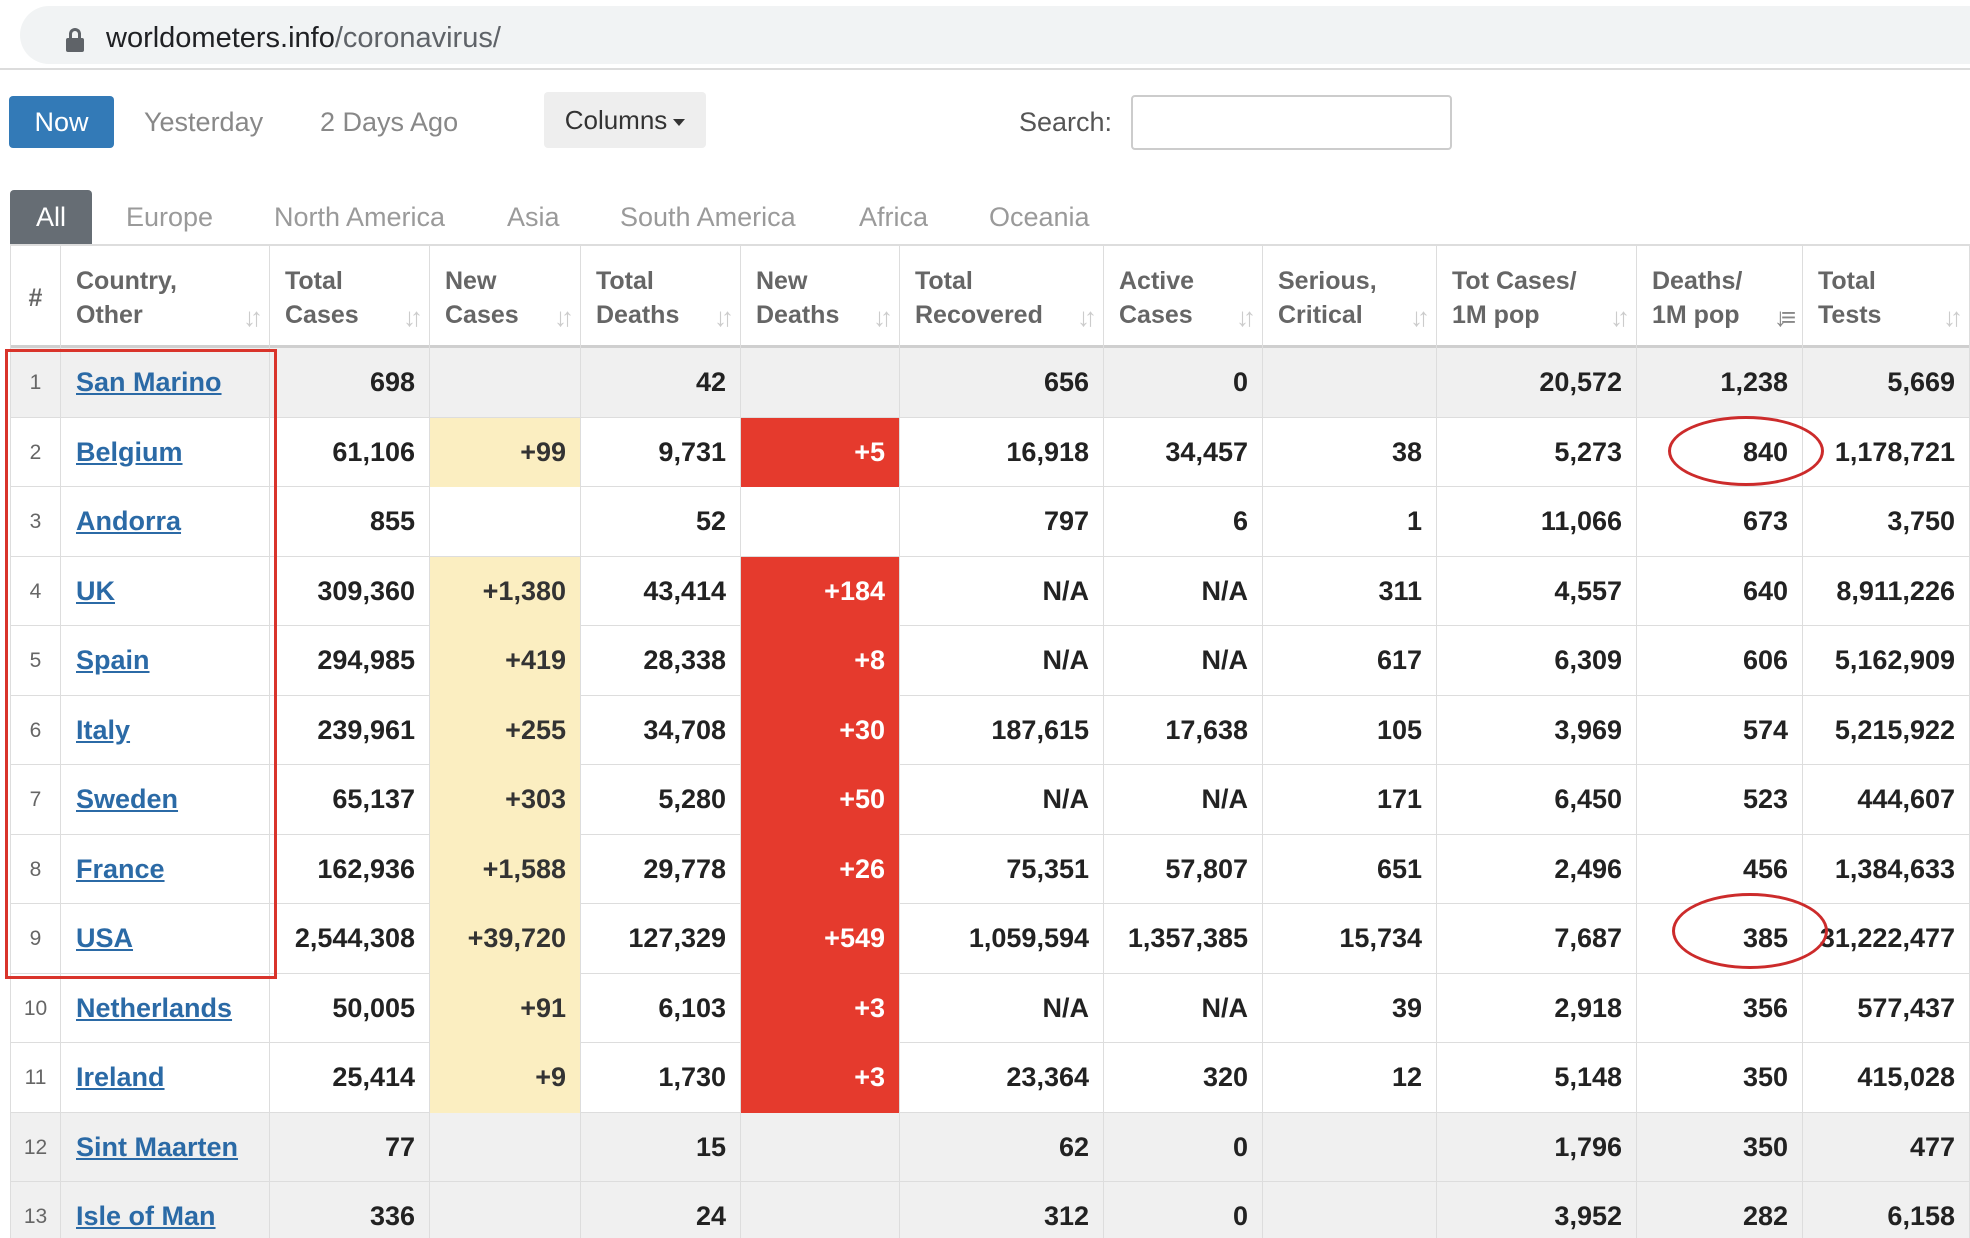 This screenshot has width=1970, height=1238. Describe the element at coordinates (127, 799) in the screenshot. I see `country-link: Sweden` at that location.